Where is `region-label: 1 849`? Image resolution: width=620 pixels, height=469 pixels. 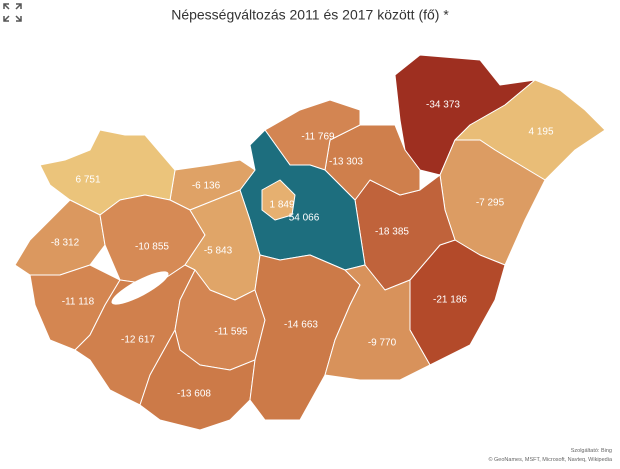
region-label: 1 849 is located at coordinates (281, 205).